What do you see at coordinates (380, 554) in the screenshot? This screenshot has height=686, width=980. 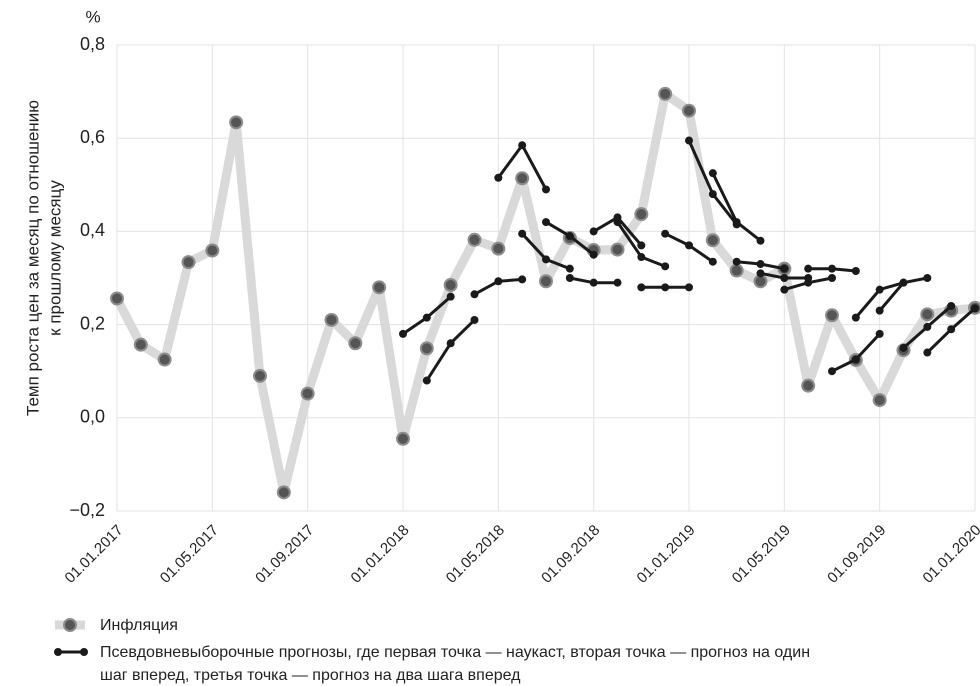 I see `x-tick-label: 01.01.2018` at bounding box center [380, 554].